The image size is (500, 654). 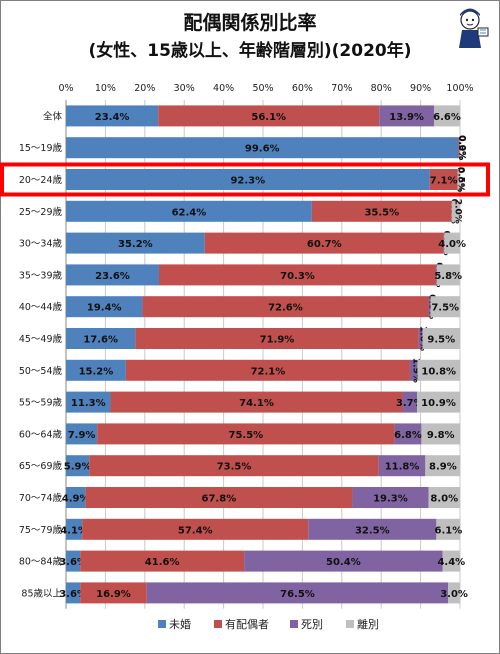 I want to click on x-tick-label: 40%, so click(x=223, y=88).